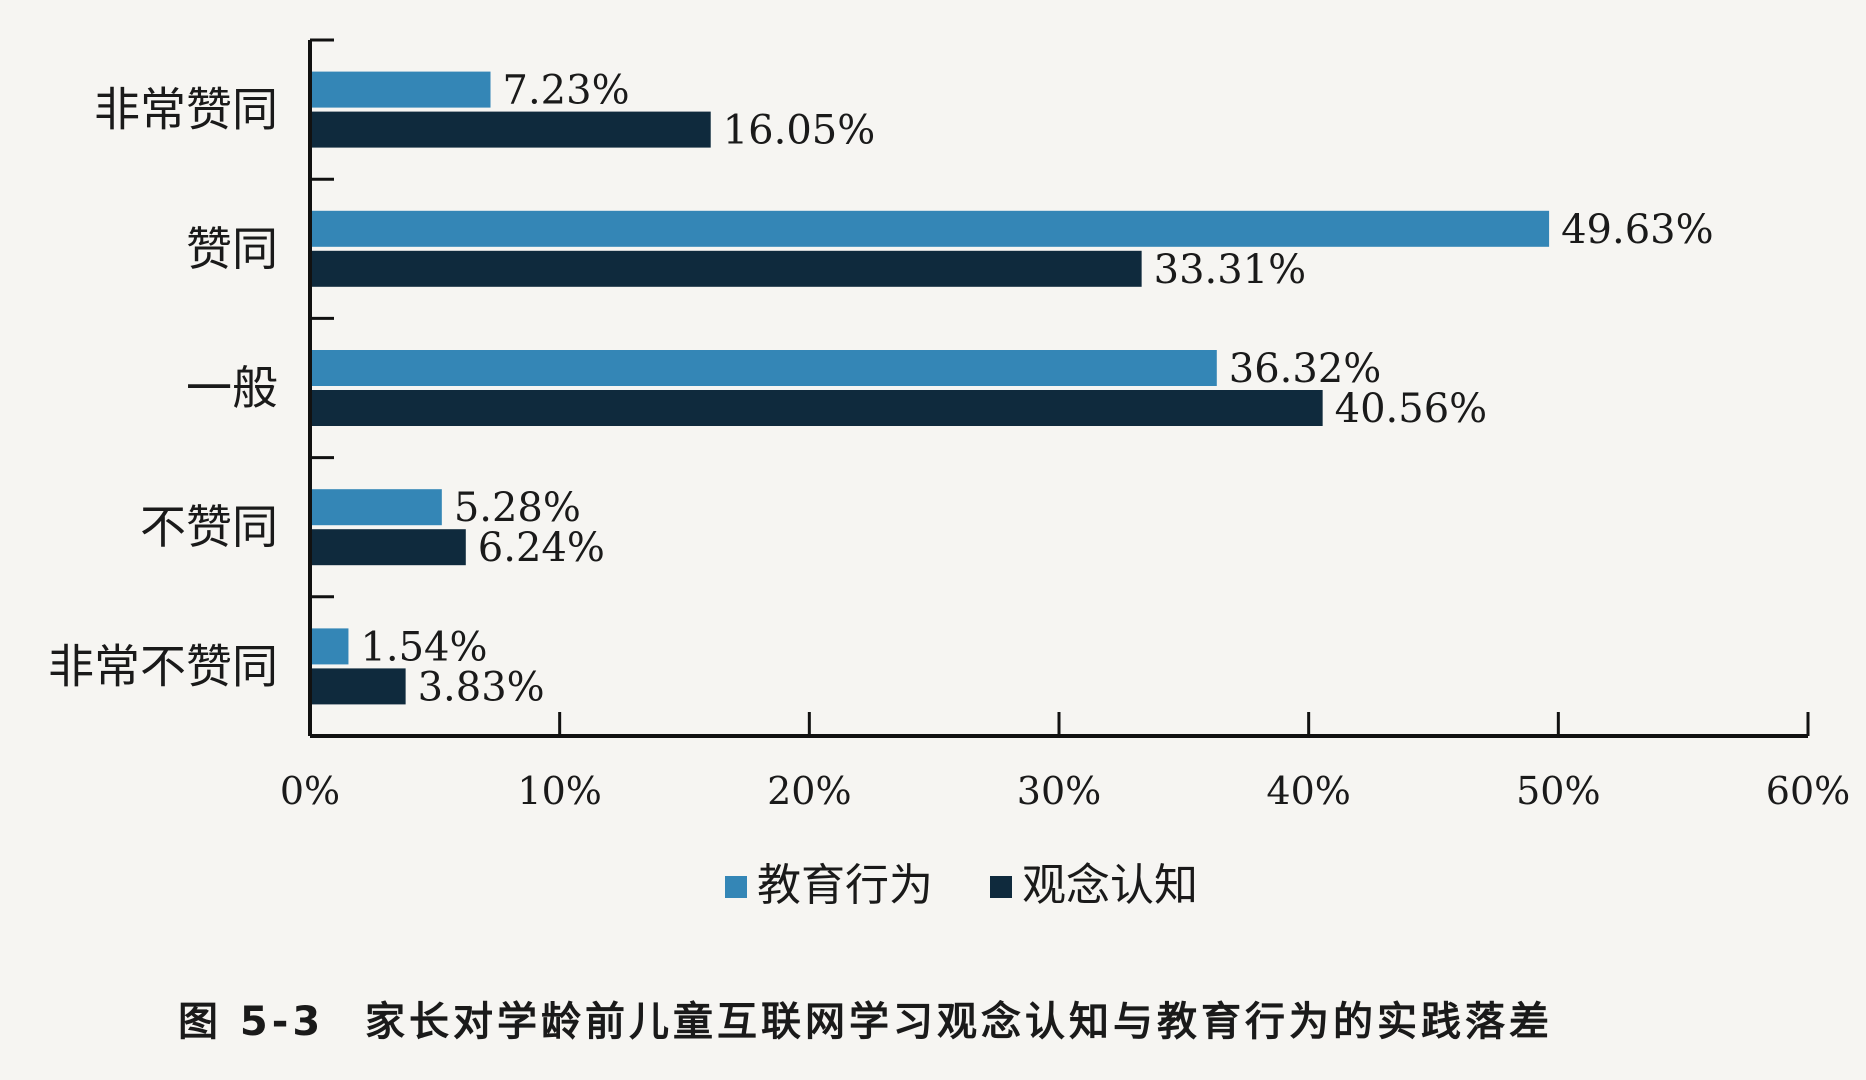 This screenshot has height=1080, width=1866. What do you see at coordinates (845, 885) in the screenshot?
I see `legend-label-behavior: 教育行为` at bounding box center [845, 885].